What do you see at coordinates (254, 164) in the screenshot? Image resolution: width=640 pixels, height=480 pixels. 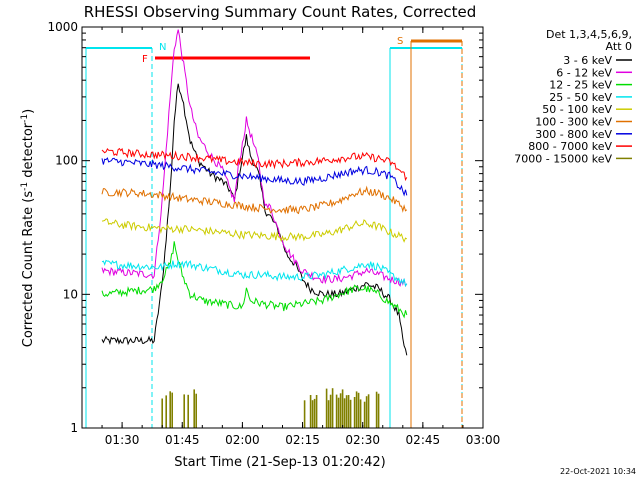 I see `series-800-7000-kev` at bounding box center [254, 164].